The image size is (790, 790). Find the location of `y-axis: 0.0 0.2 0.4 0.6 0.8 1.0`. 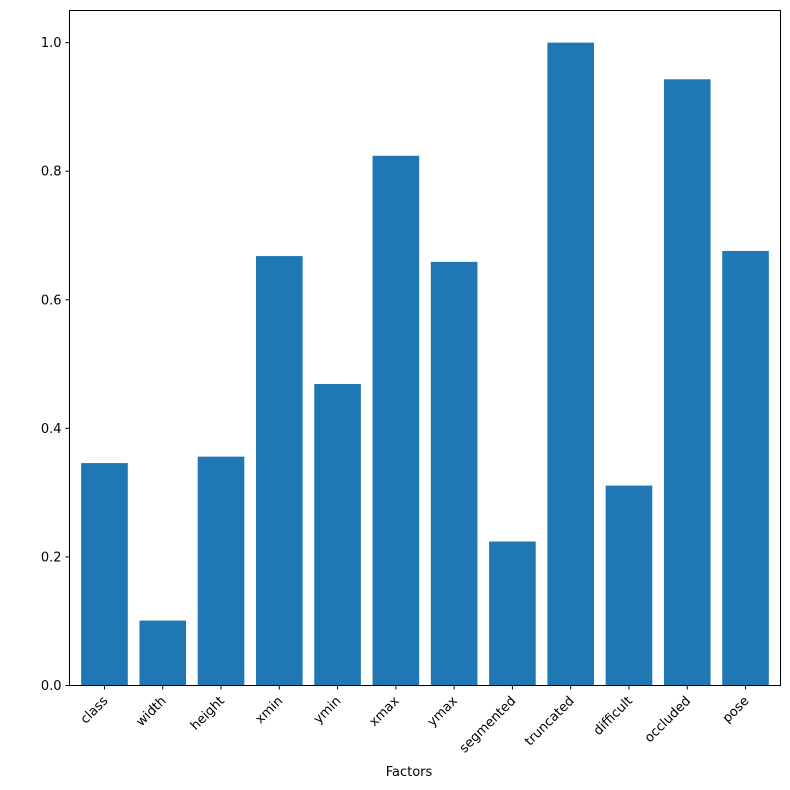

y-axis: 0.0 0.2 0.4 0.6 0.8 1.0 is located at coordinates (55, 365).